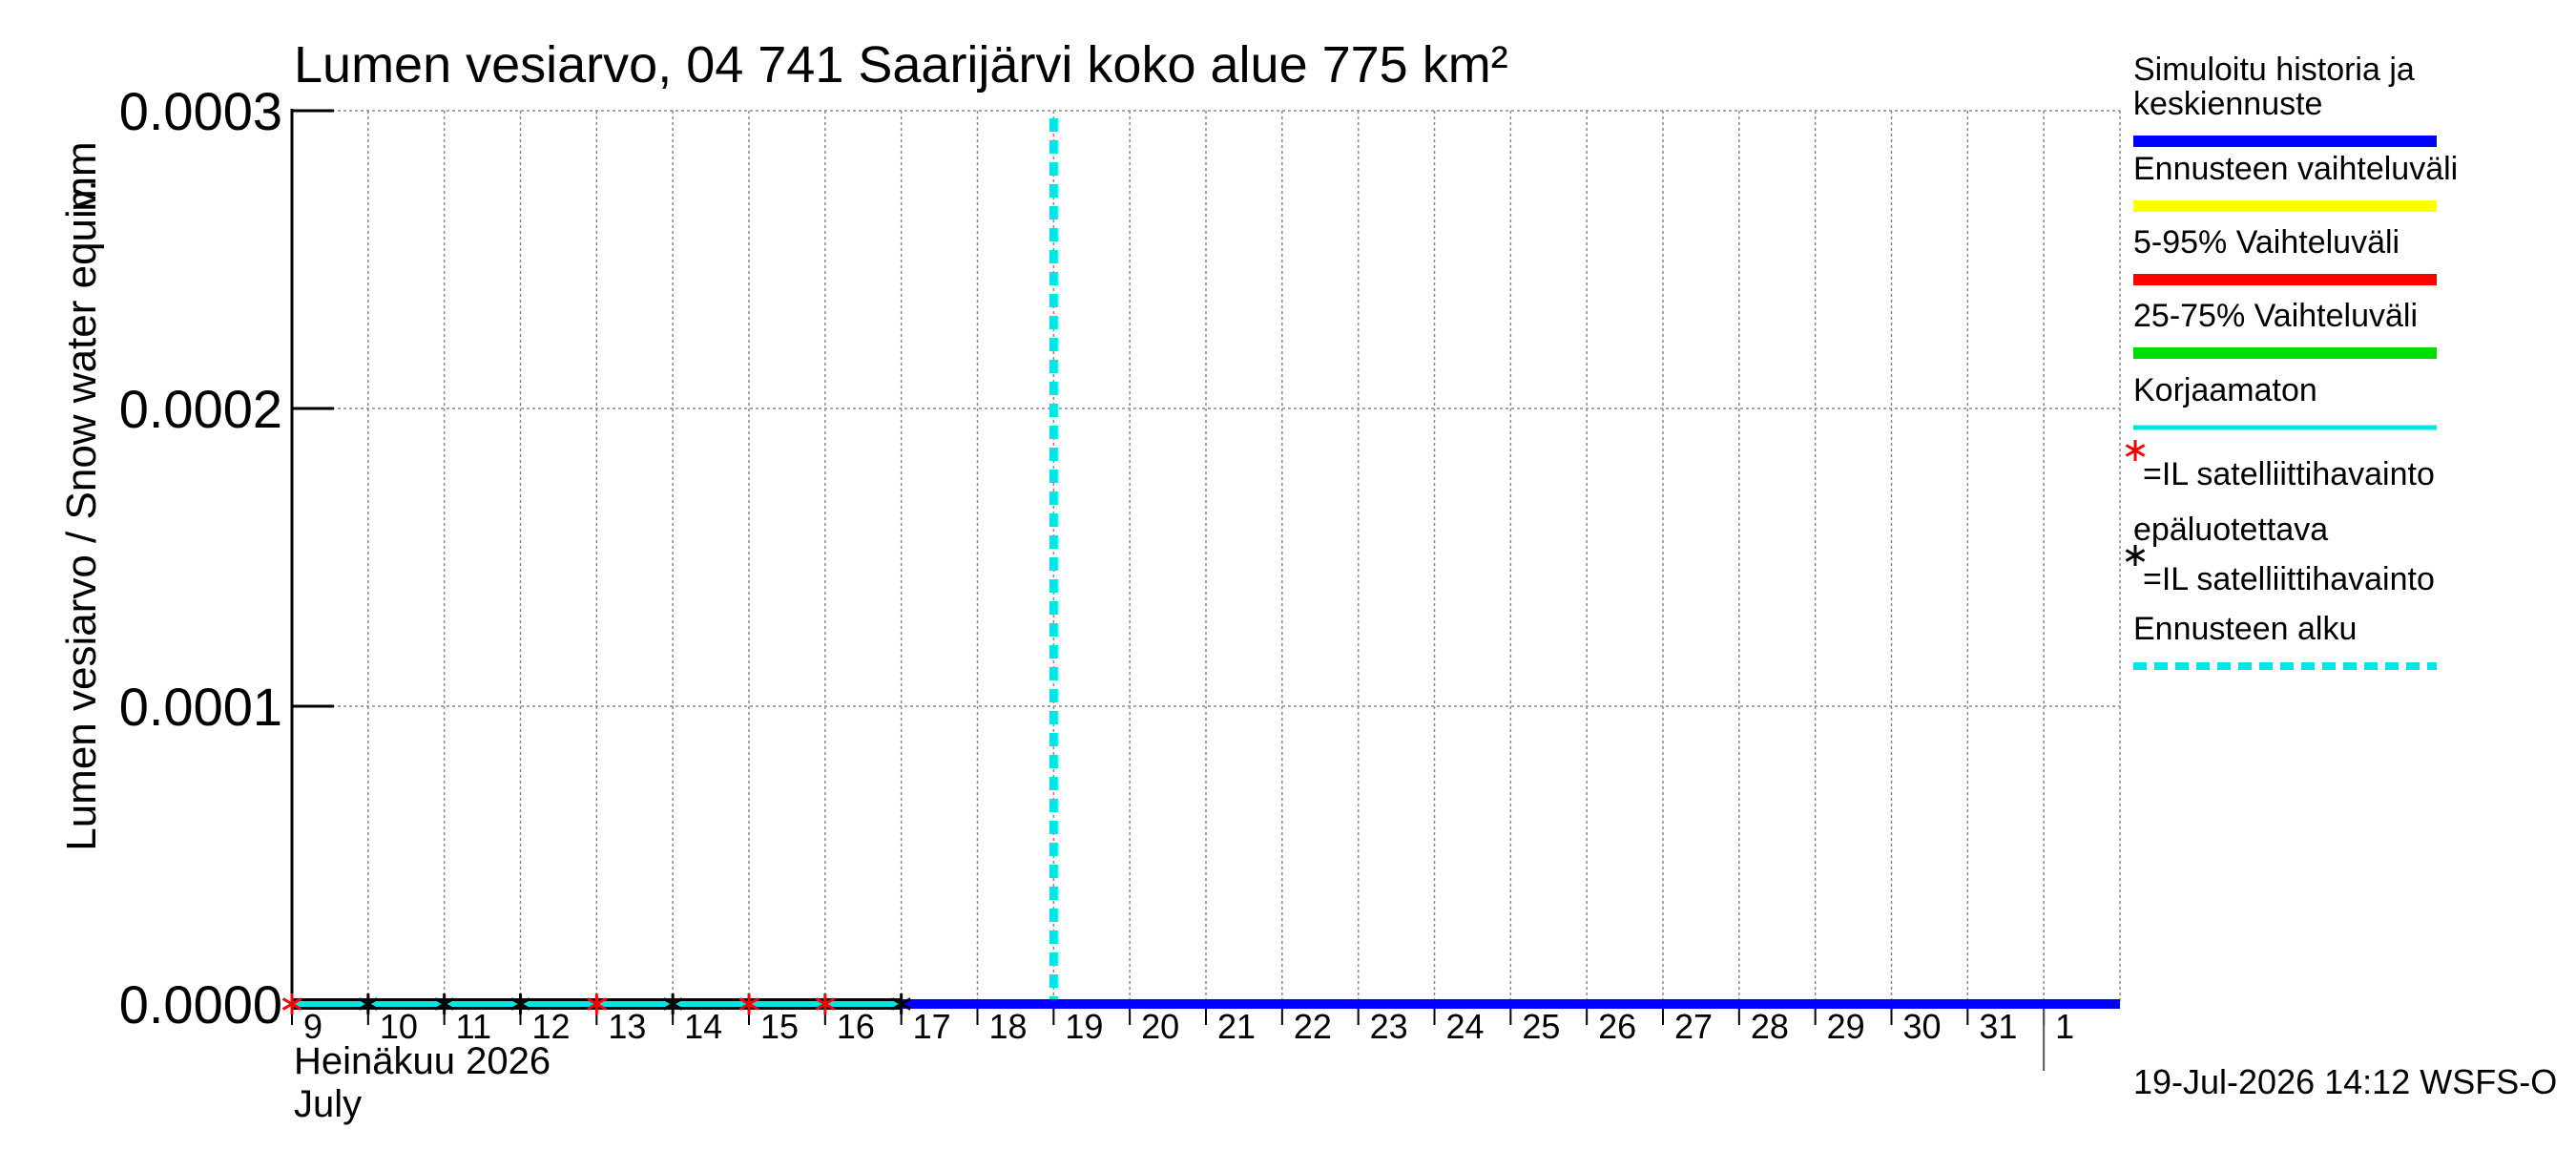  I want to click on legend-item: =IL satelliittihavainto, so click(2280, 571).